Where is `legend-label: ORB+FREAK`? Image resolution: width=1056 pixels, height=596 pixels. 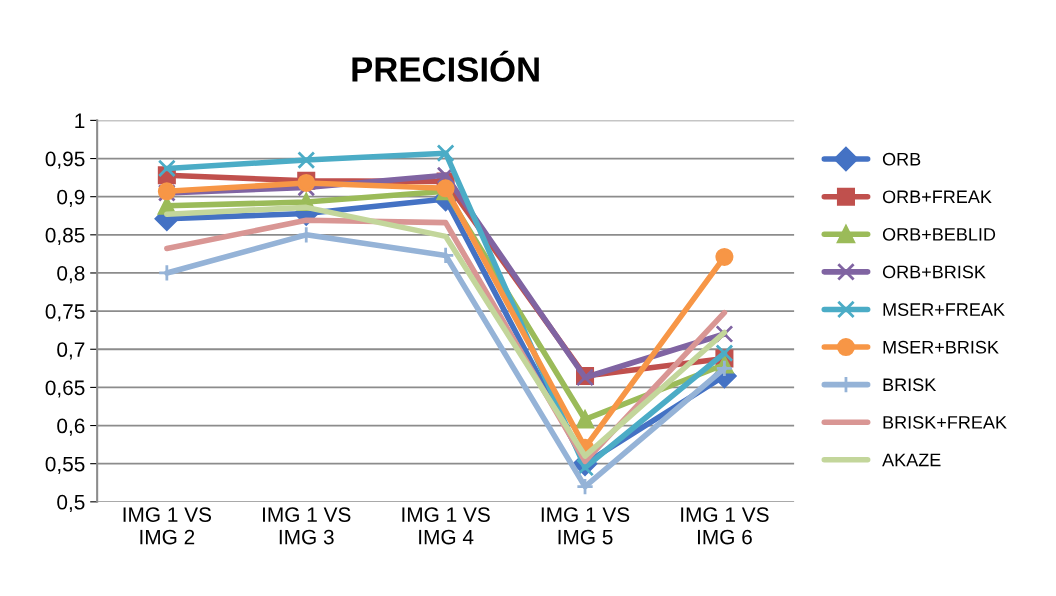 legend-label: ORB+FREAK is located at coordinates (937, 197).